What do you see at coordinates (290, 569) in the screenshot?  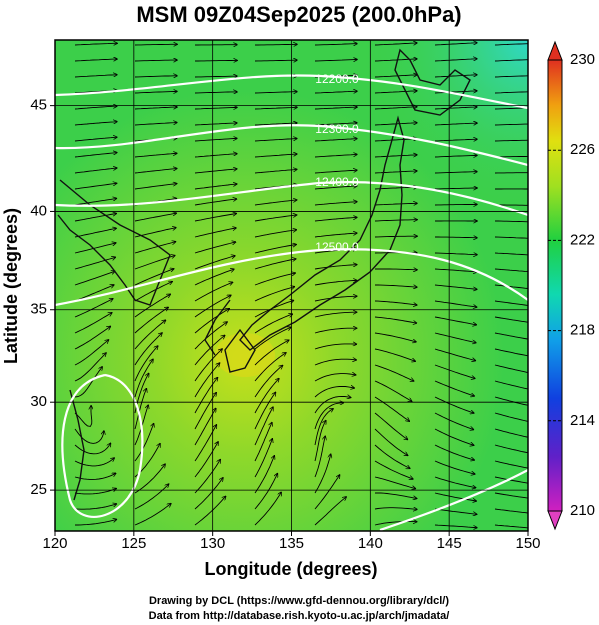 I see `x-axis-title: Longitude (degrees)` at bounding box center [290, 569].